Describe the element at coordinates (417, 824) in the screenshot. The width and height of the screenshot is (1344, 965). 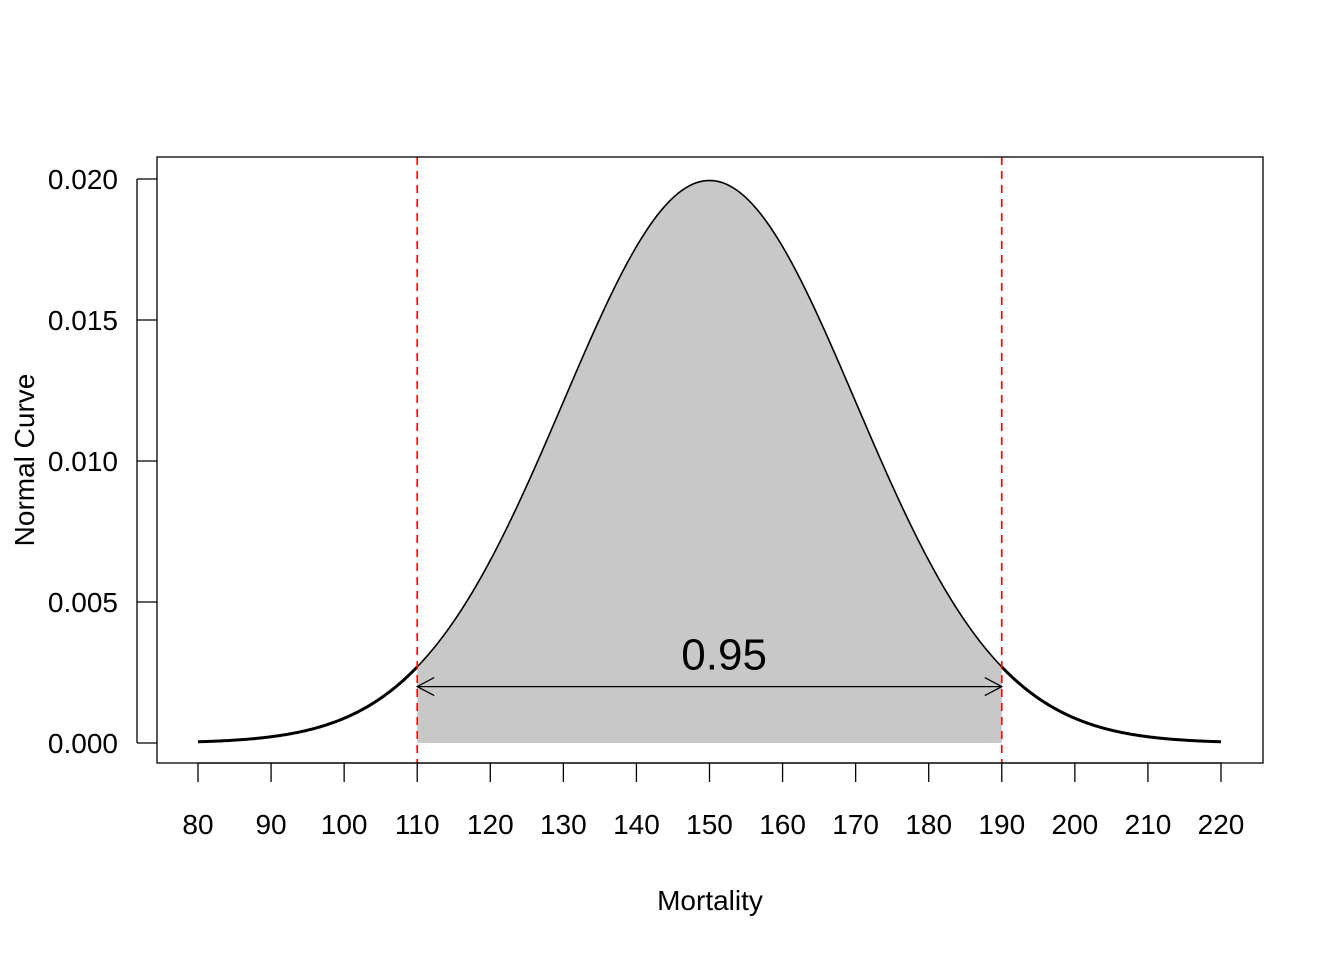
I see `x-tick-label: 110` at that location.